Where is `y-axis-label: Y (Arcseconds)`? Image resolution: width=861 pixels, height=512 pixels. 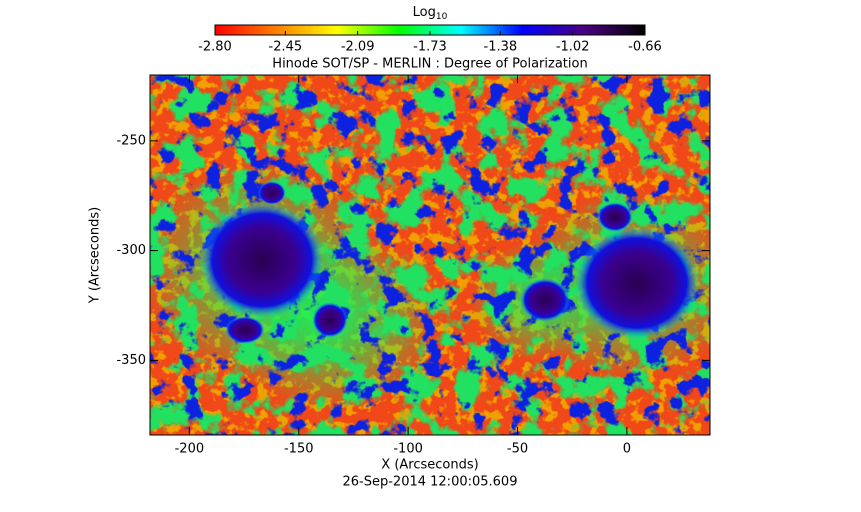 y-axis-label: Y (Arcseconds) is located at coordinates (95, 255).